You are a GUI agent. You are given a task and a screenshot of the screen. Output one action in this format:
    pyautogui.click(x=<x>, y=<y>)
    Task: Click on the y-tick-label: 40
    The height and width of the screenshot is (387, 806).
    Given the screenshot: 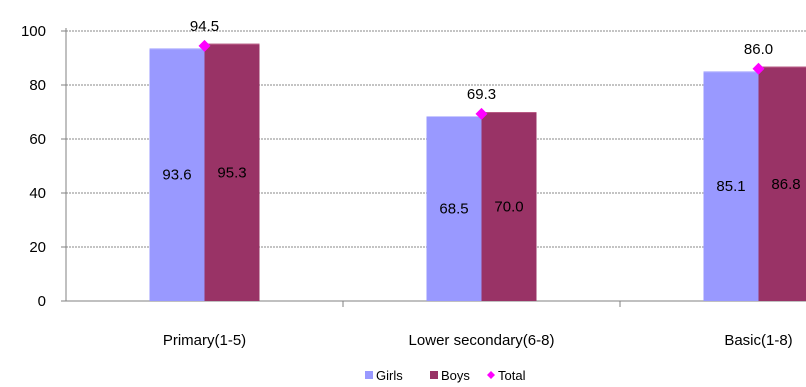 What is the action you would take?
    pyautogui.click(x=37, y=193)
    